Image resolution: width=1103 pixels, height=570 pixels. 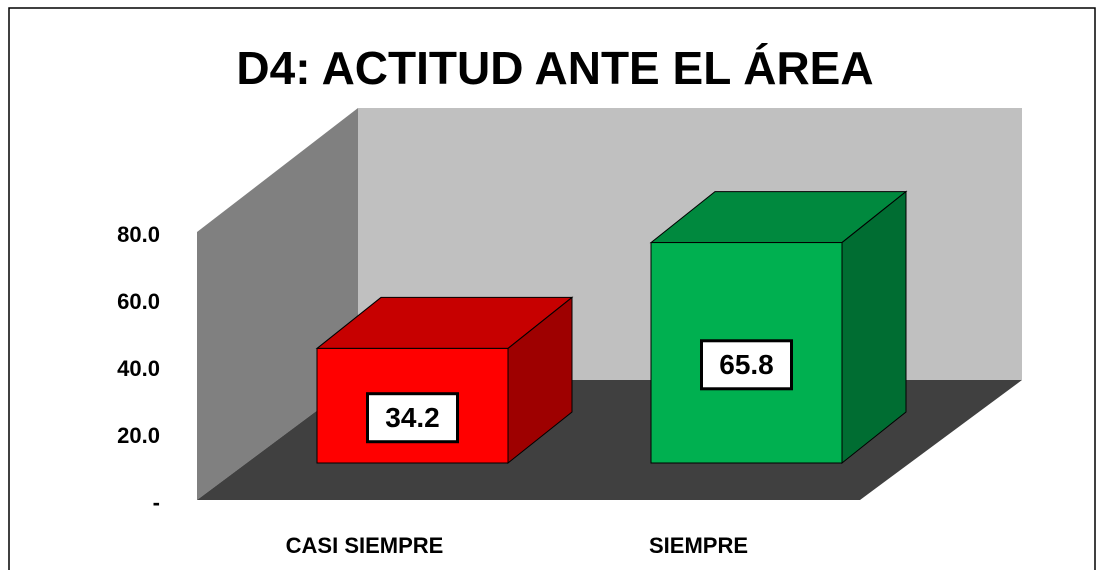 What do you see at coordinates (138, 234) in the screenshot?
I see `y-tick-label: 80.0` at bounding box center [138, 234].